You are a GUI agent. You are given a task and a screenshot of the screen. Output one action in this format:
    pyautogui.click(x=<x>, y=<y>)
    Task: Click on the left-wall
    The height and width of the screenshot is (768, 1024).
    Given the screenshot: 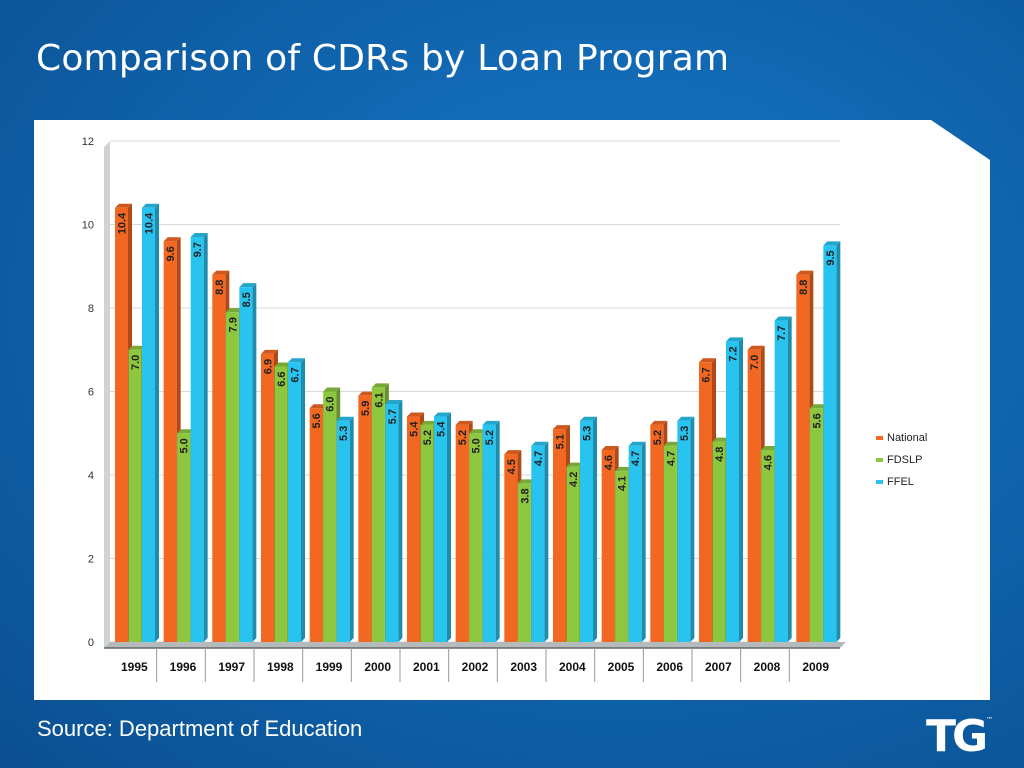 What is the action you would take?
    pyautogui.click(x=107, y=394)
    